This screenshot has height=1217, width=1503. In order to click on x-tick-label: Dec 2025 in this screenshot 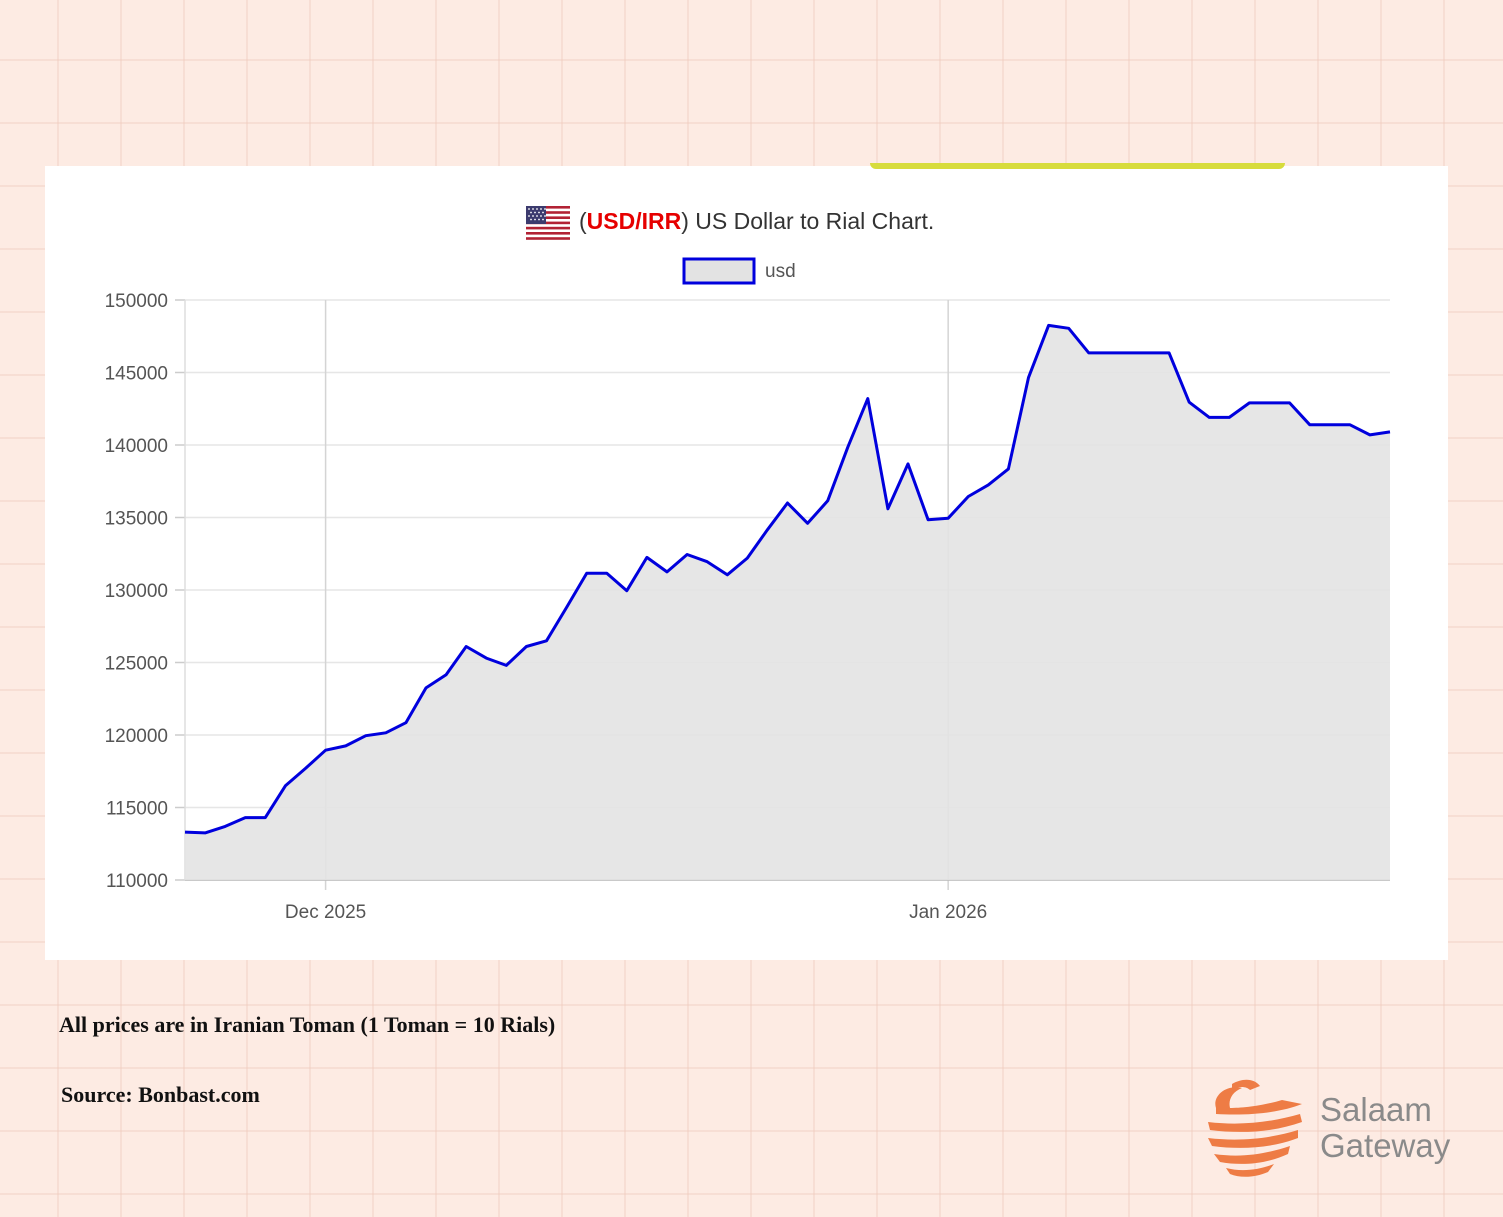, I will do `click(325, 912)`.